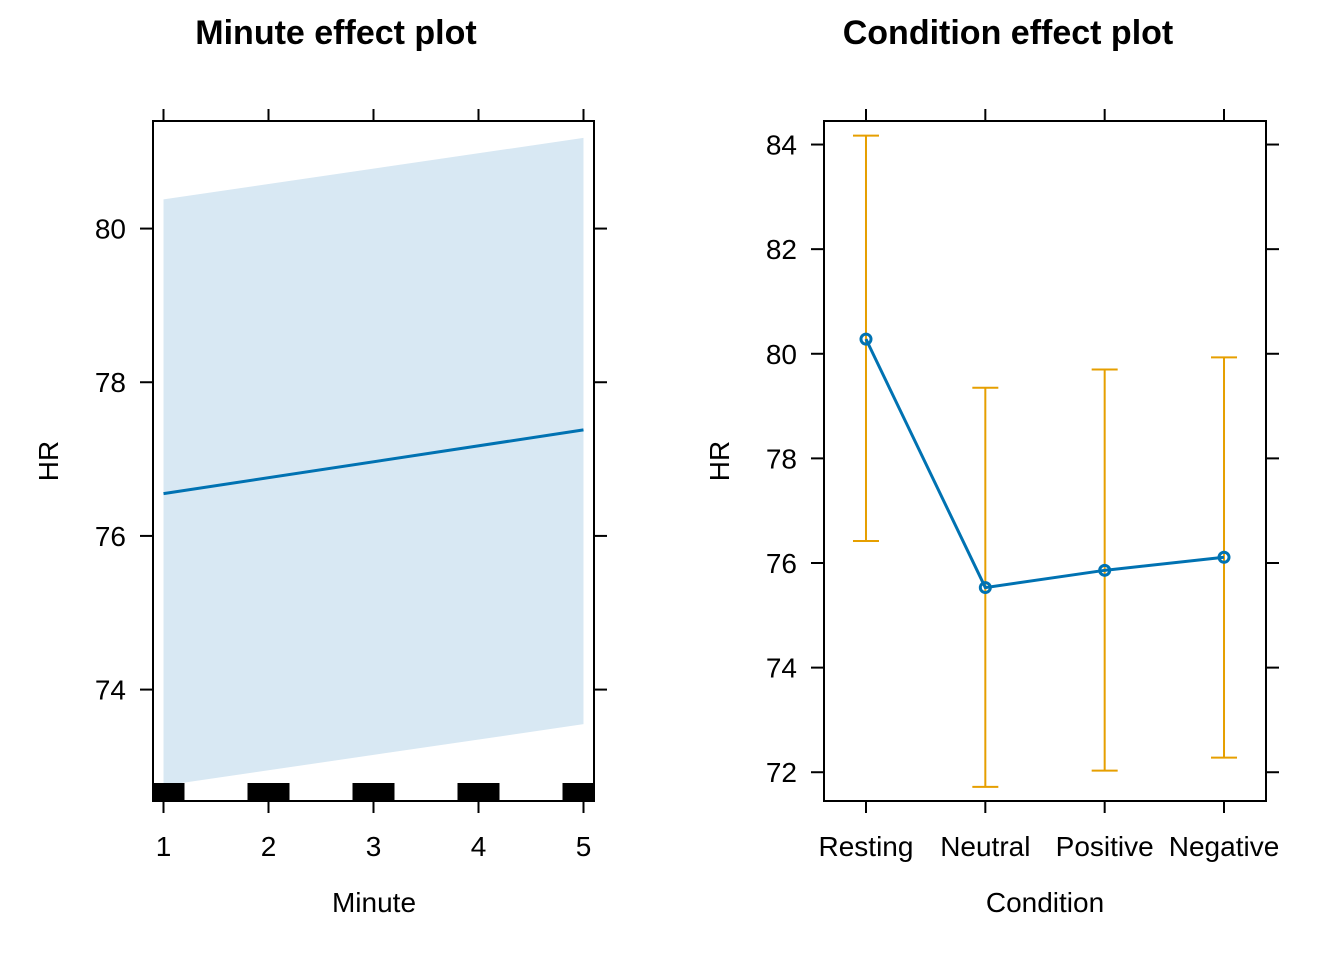 The image size is (1344, 965). Describe the element at coordinates (269, 846) in the screenshot. I see `x-tick-label: 2` at that location.